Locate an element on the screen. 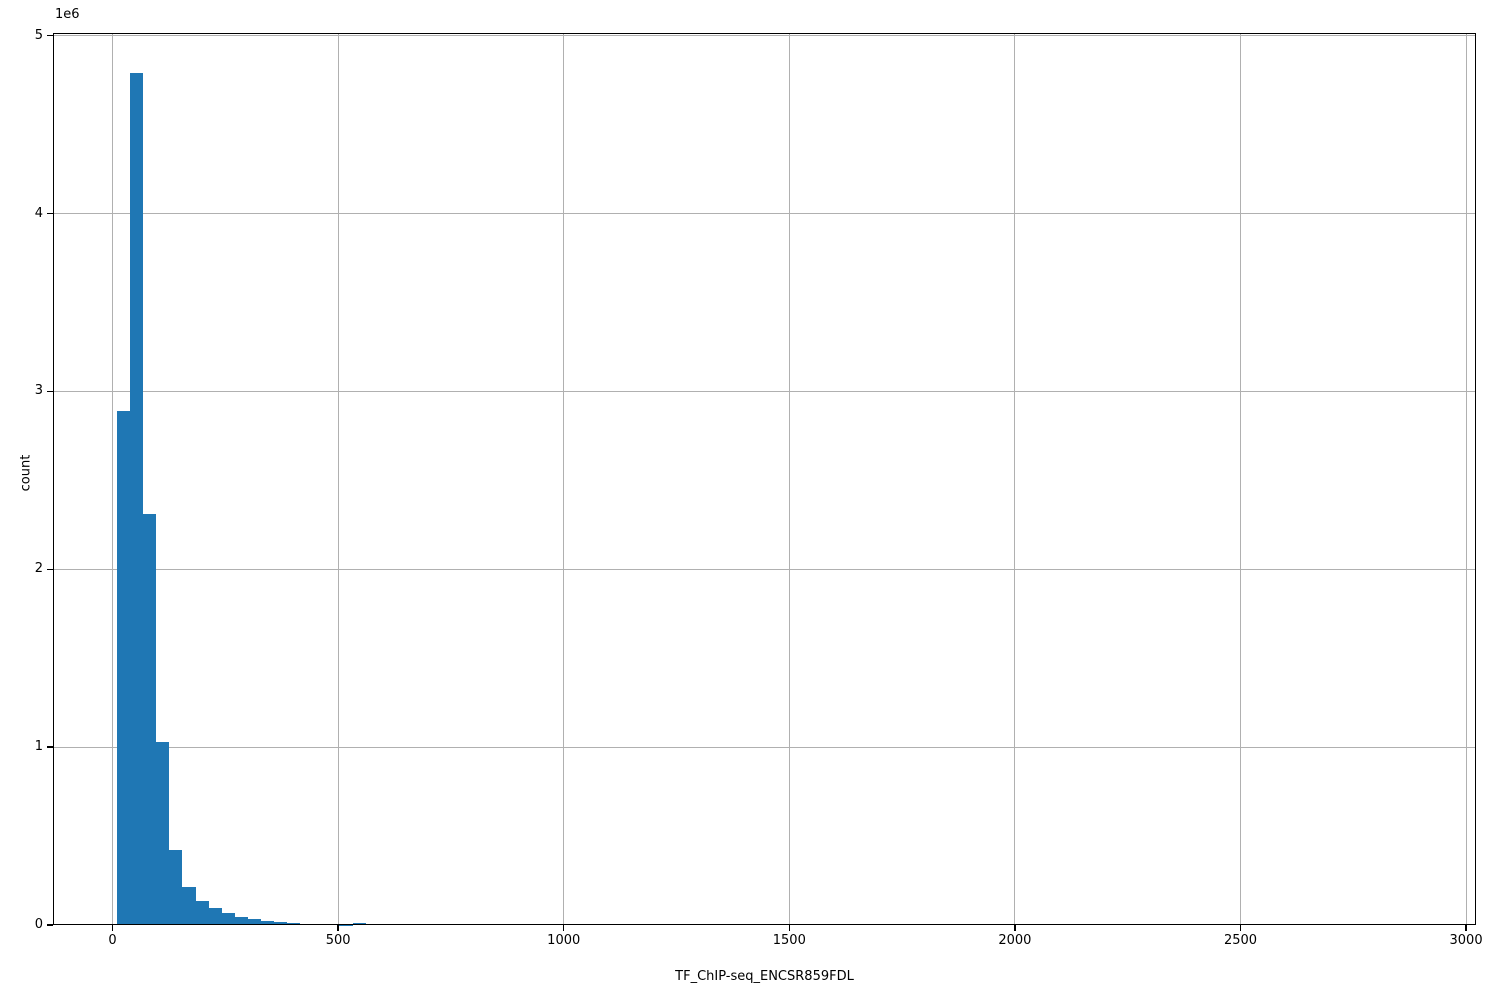 This screenshot has width=1500, height=1000. y-tick-label: 3 is located at coordinates (38, 391).